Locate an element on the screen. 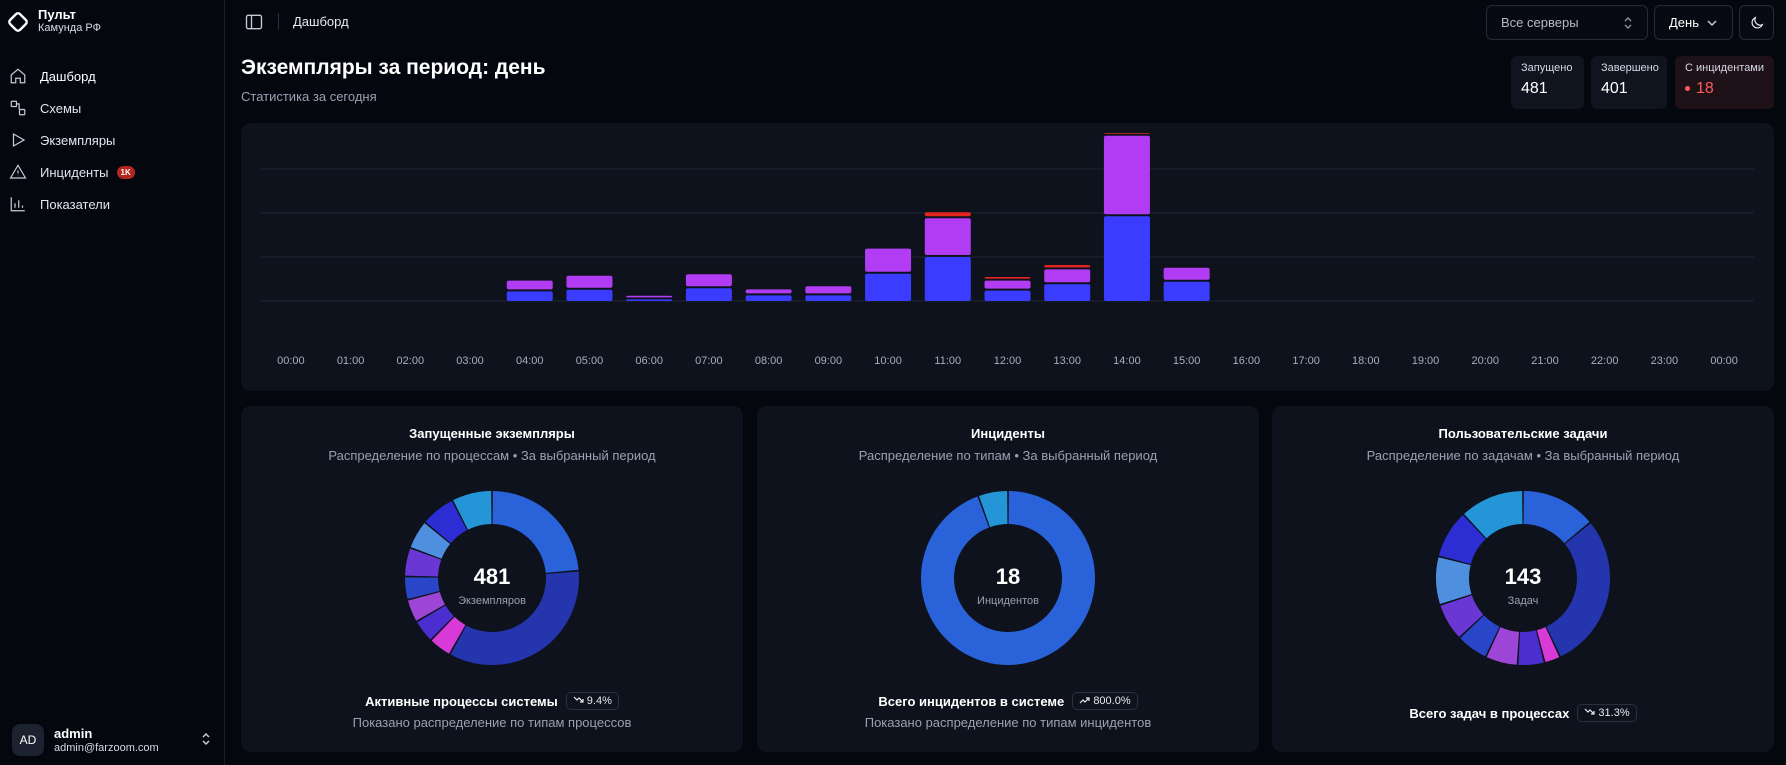 The image size is (1786, 765). sidebar-item-label: Схемы is located at coordinates (61, 108).